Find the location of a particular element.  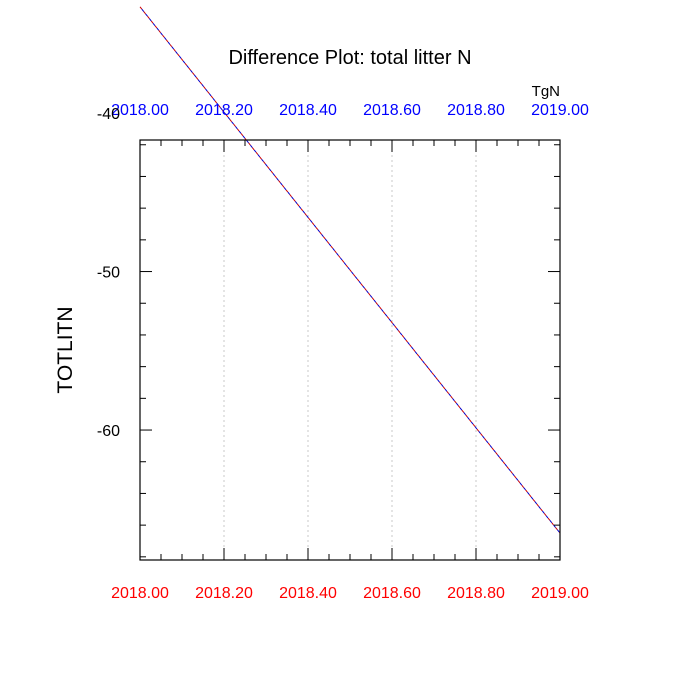

y-tick-label: -40 is located at coordinates (108, 114).